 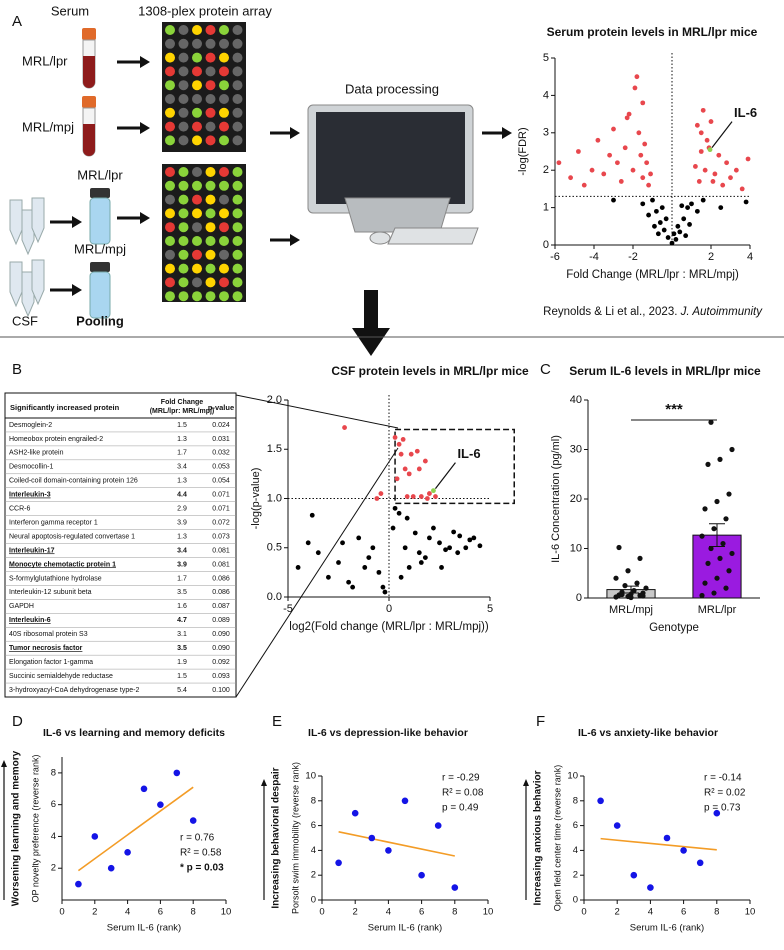 I want to click on panel-label: F, so click(x=540, y=721).